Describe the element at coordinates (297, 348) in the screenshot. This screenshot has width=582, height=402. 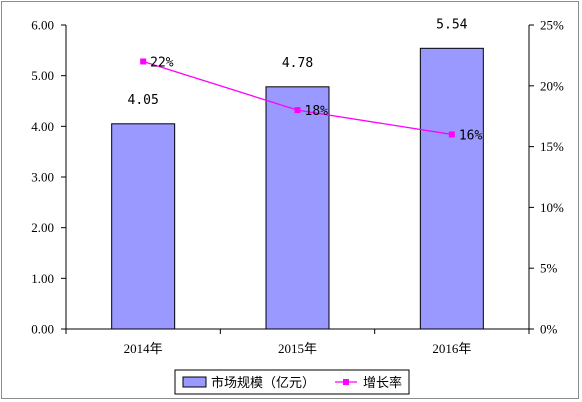
I see `x-axis-category-label: 2015年` at that location.